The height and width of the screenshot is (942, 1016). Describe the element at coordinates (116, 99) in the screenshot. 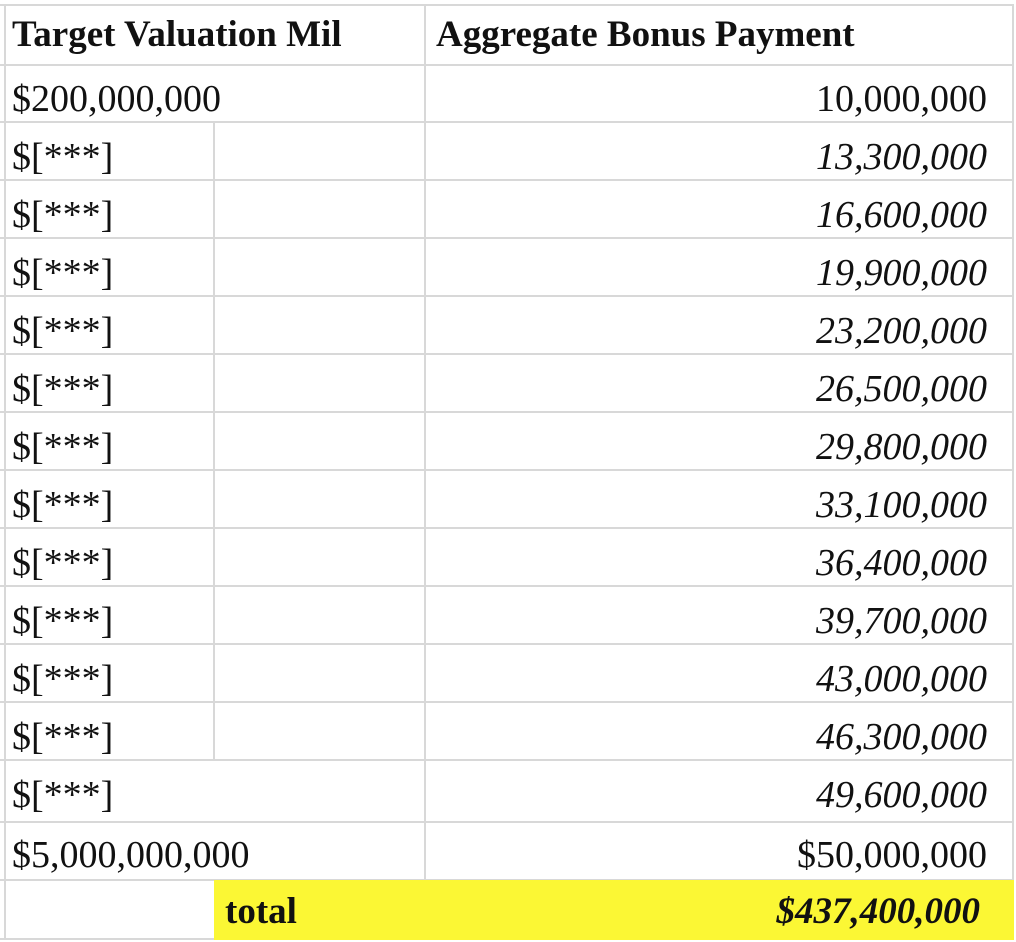

I see `row-milestone: $200,000,000` at that location.